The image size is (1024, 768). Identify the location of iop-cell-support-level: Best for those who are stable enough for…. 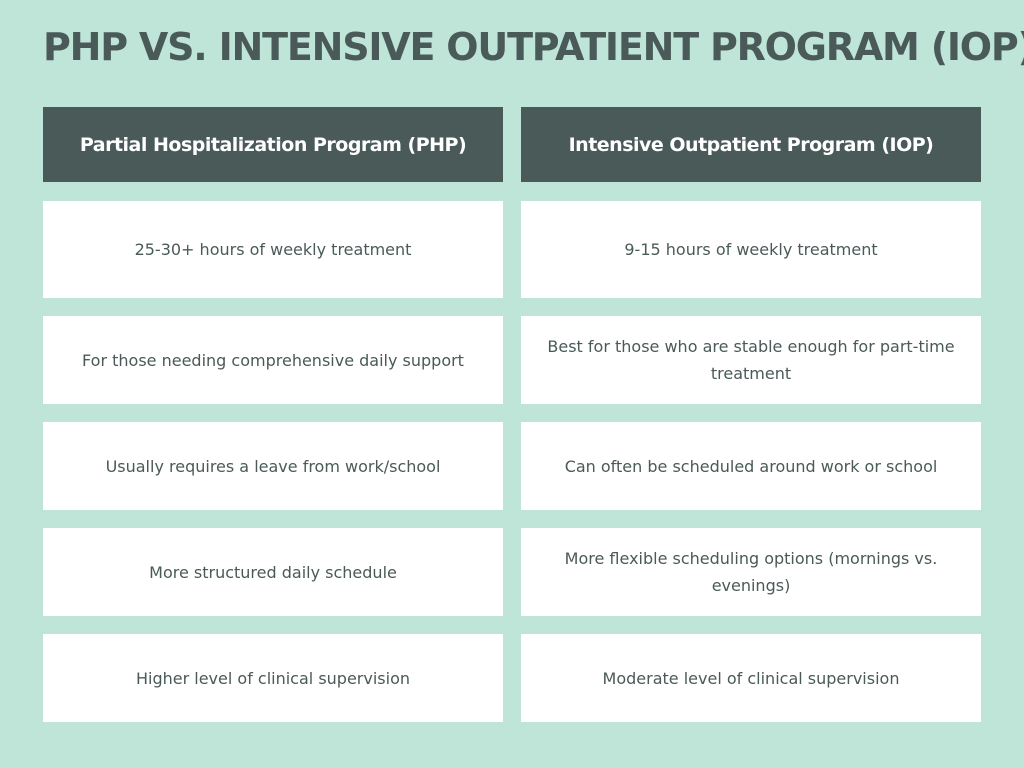
(751, 360).